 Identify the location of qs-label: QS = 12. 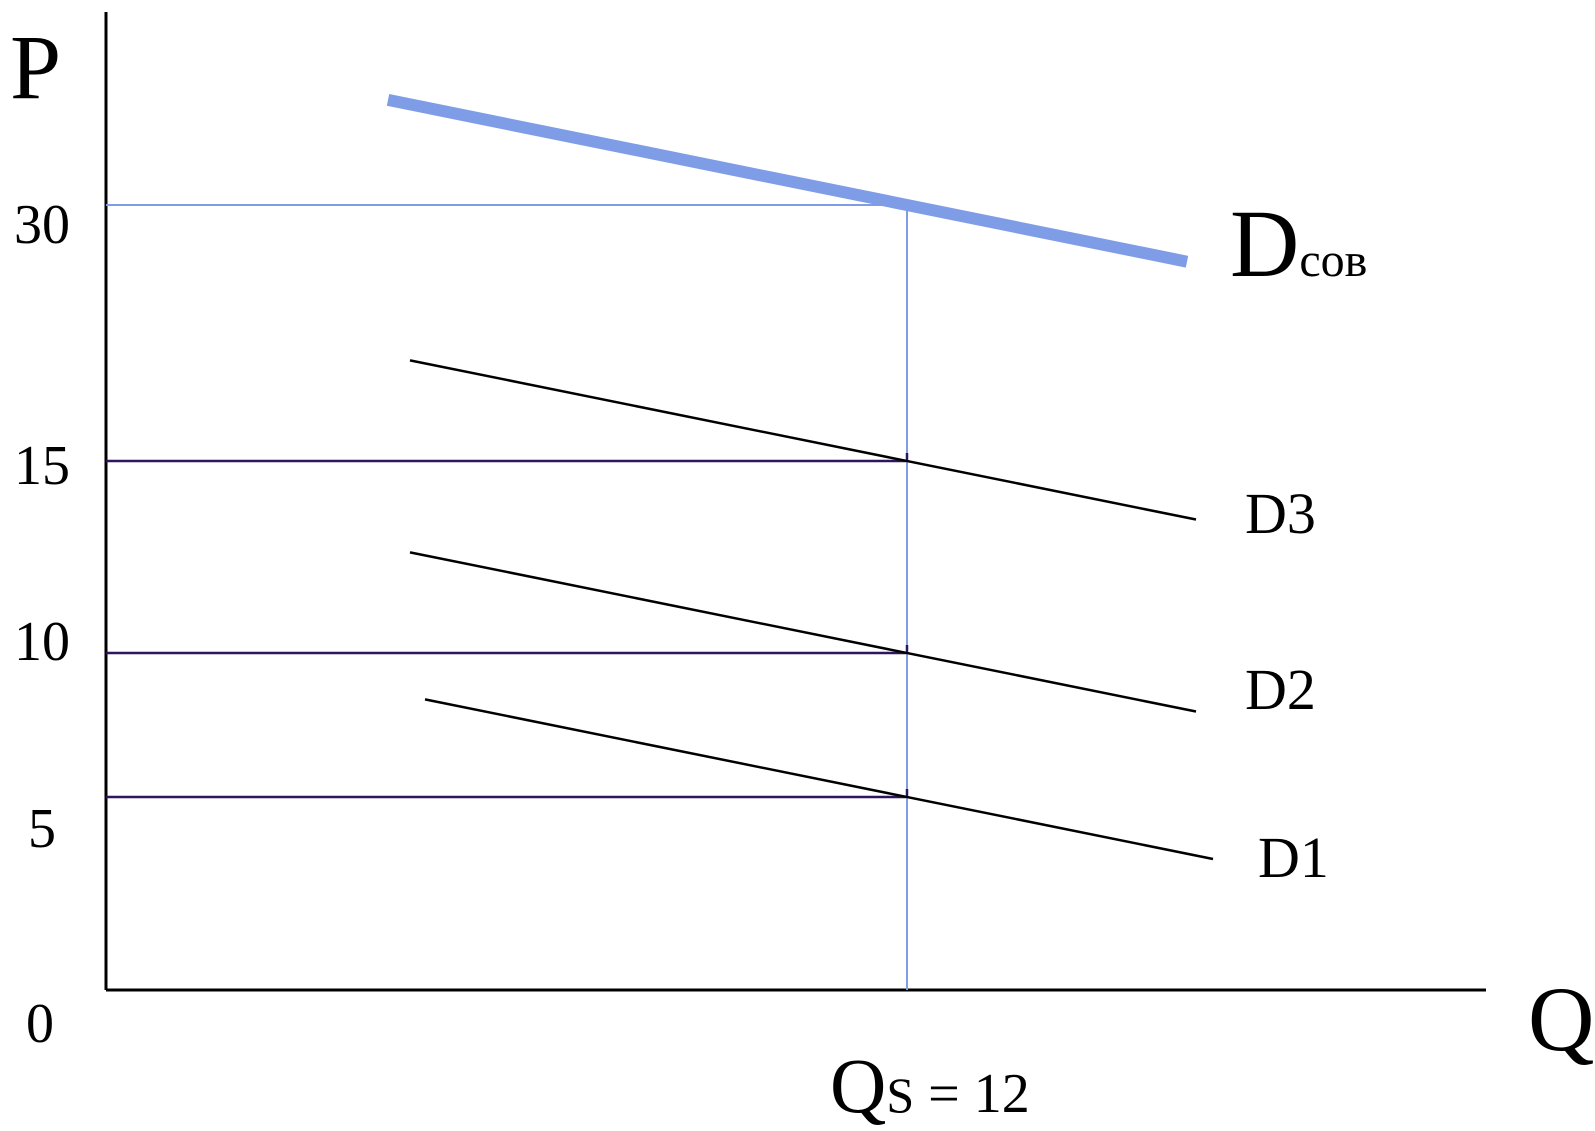
(930, 1085).